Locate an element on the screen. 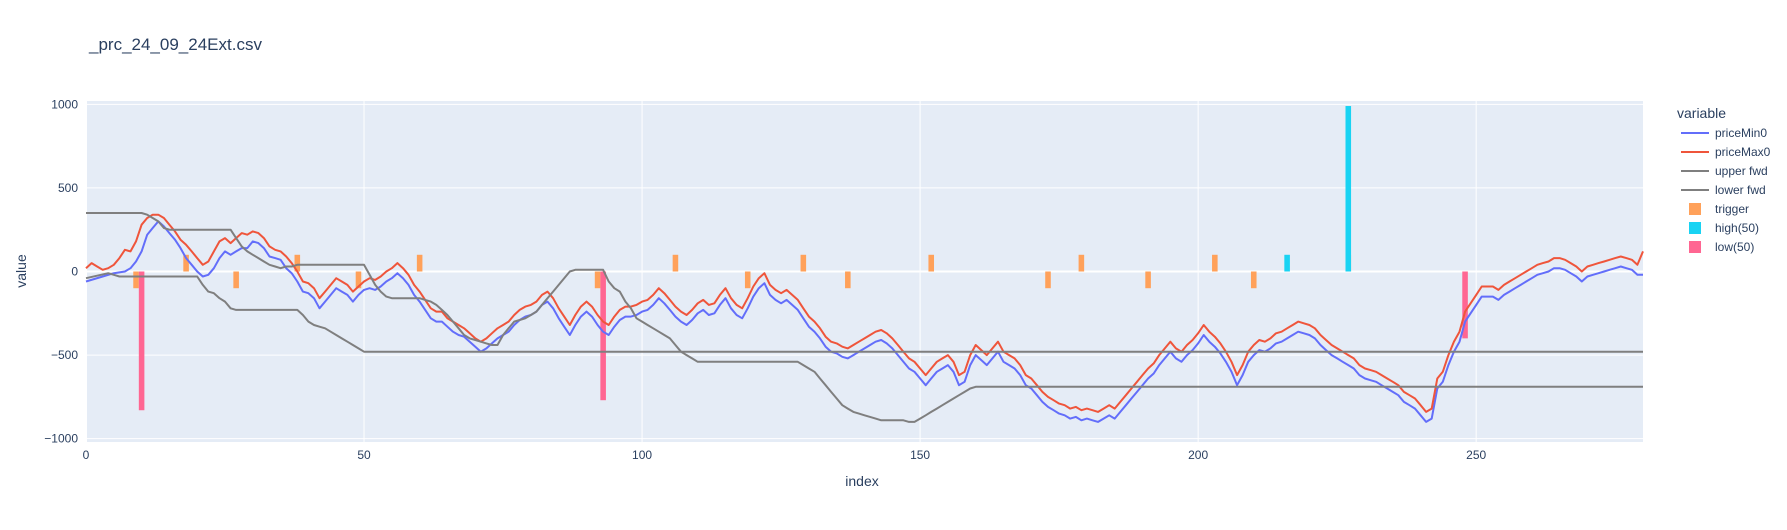  legend-label-low-50-: low(50) is located at coordinates (1734, 247).